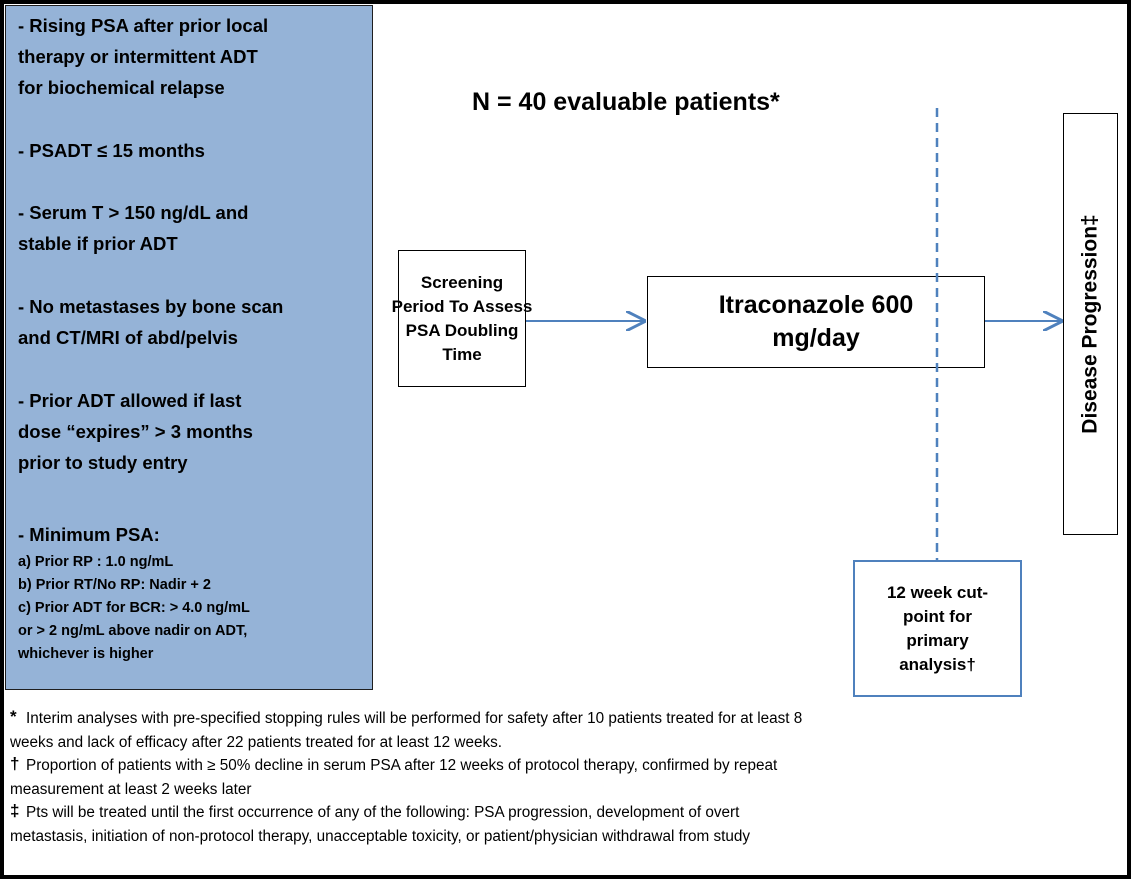 This screenshot has height=879, width=1131. What do you see at coordinates (937, 592) in the screenshot?
I see `cutpoint-line: 12 week cut-` at bounding box center [937, 592].